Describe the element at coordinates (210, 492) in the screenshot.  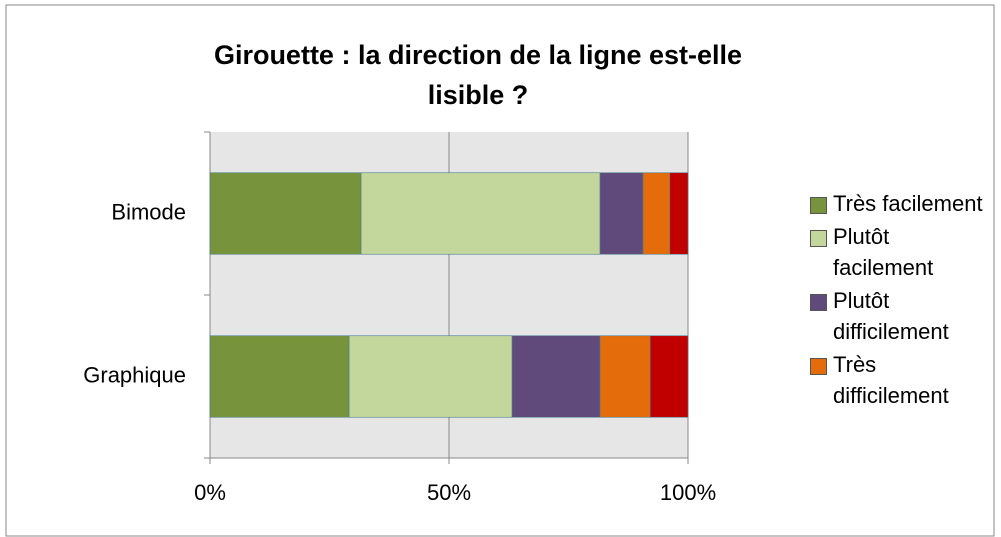
I see `x-tick-label: 0%` at that location.